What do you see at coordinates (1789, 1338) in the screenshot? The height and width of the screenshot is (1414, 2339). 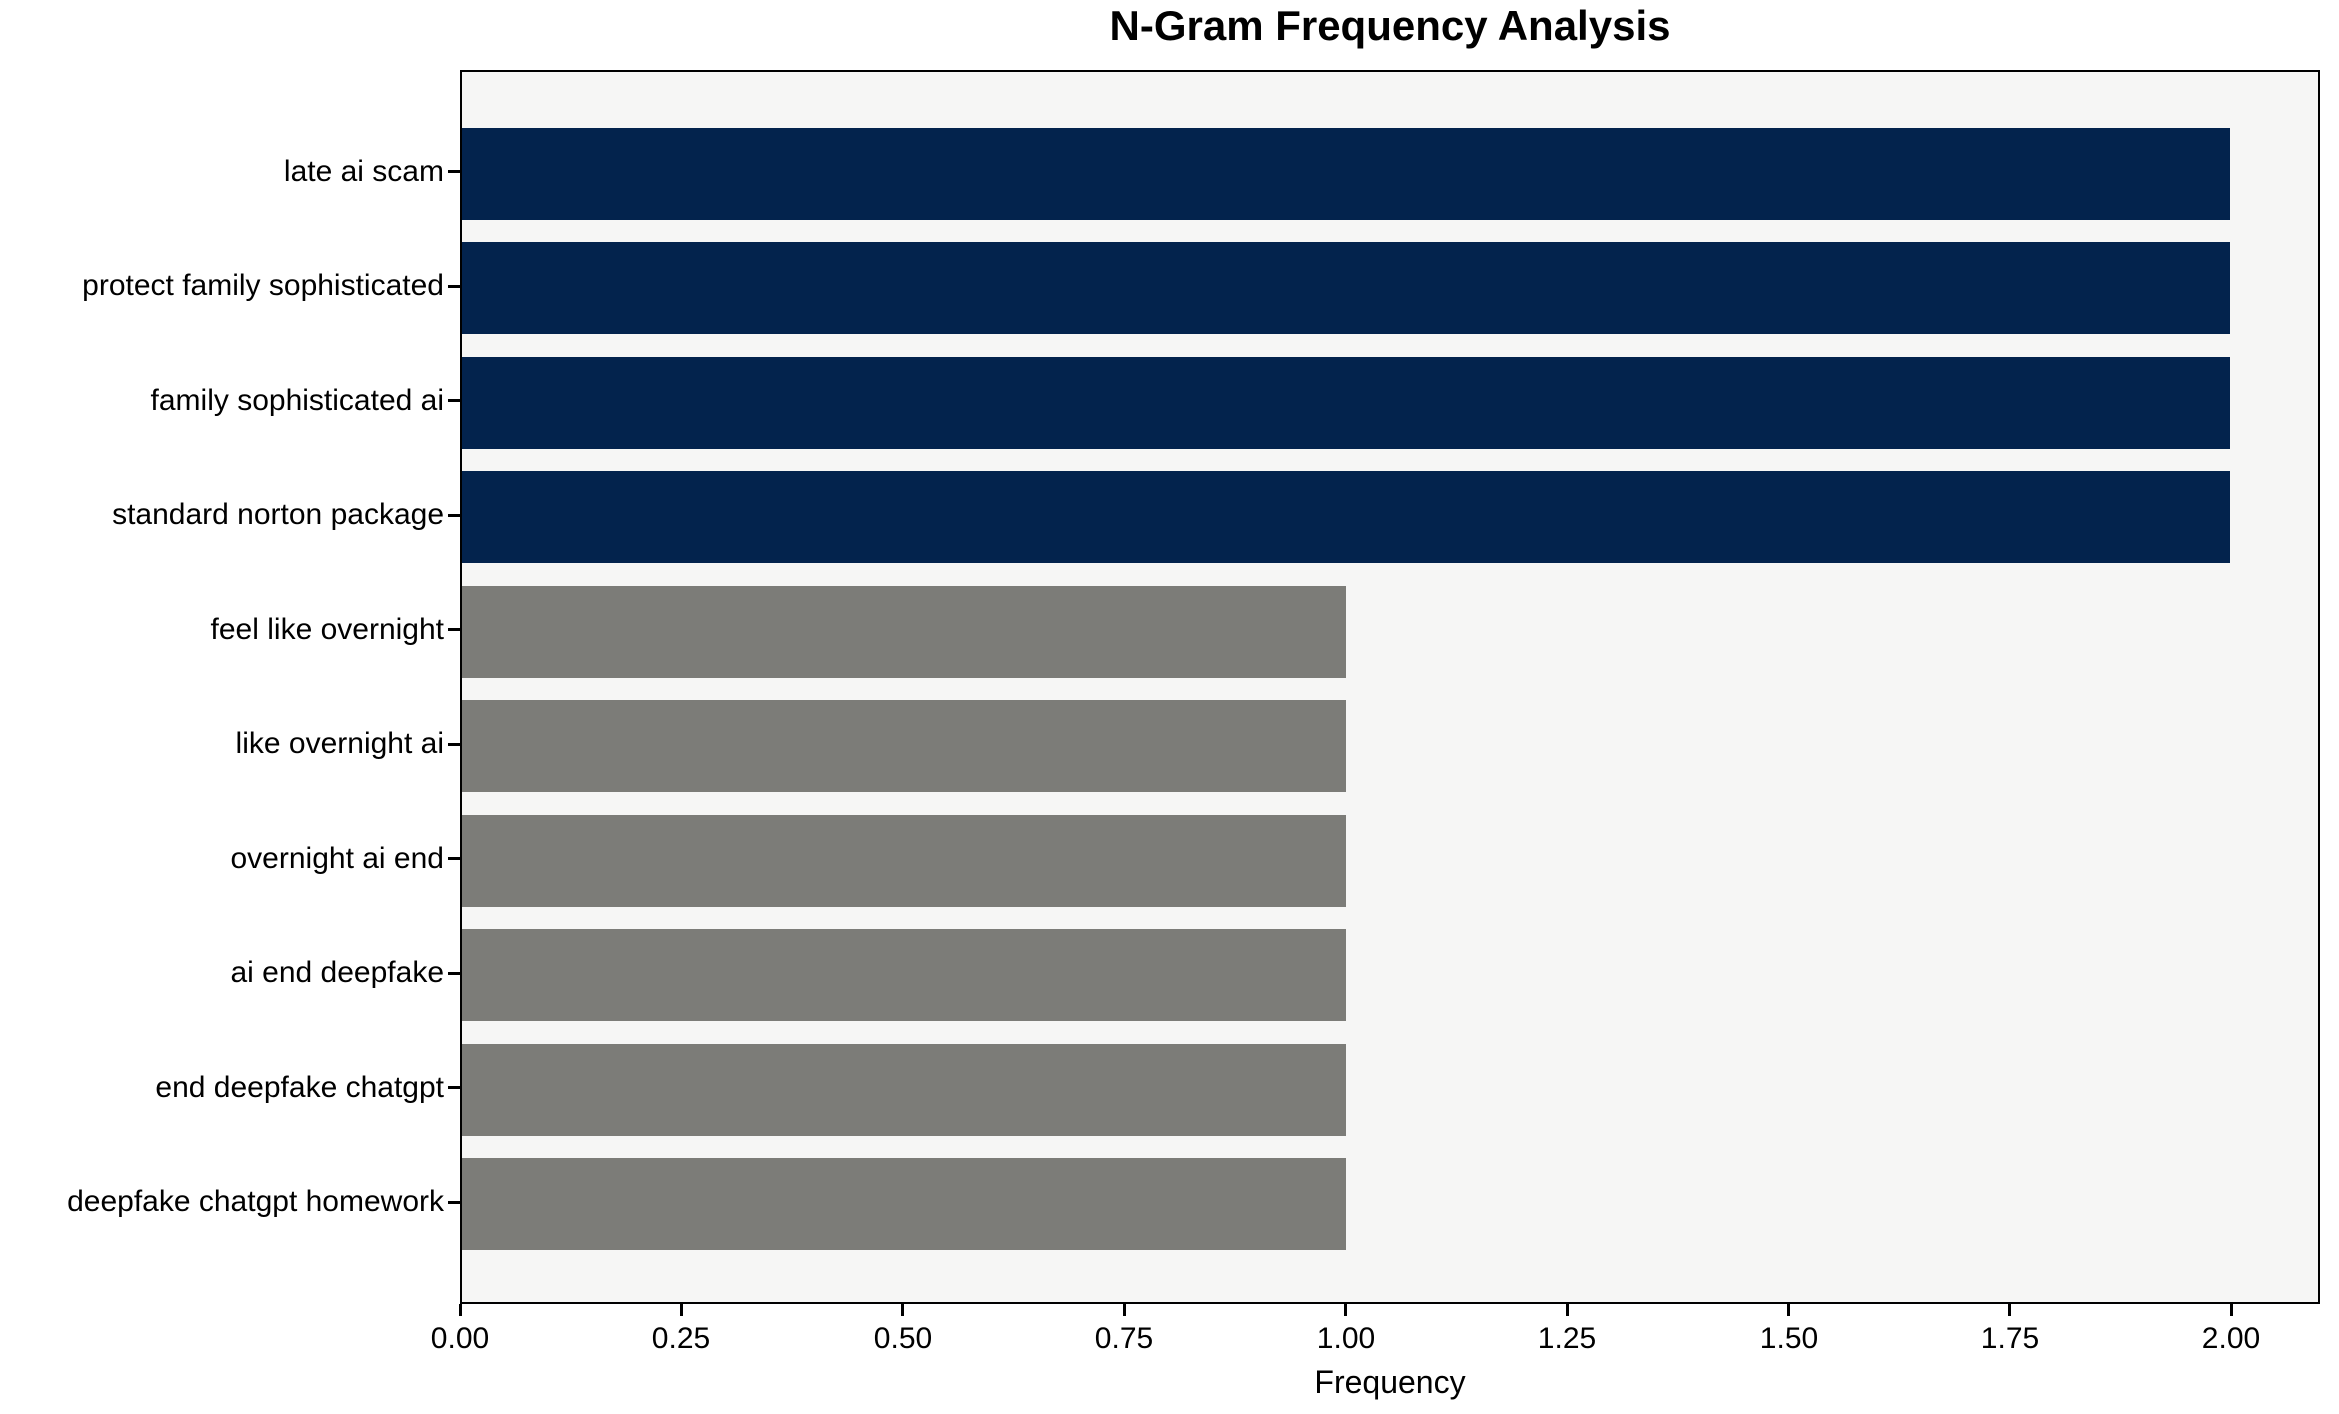 I see `x-tick-label: 1.50` at bounding box center [1789, 1338].